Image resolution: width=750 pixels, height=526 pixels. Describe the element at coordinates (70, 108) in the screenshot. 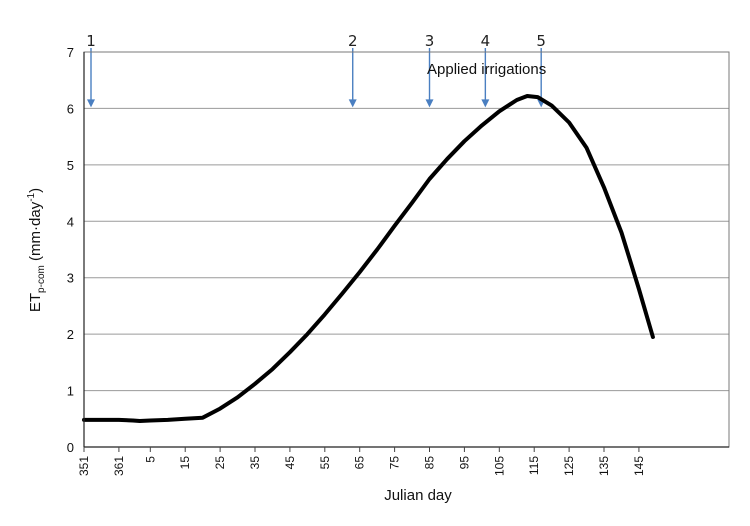

I see `y-tick-label: 6` at that location.